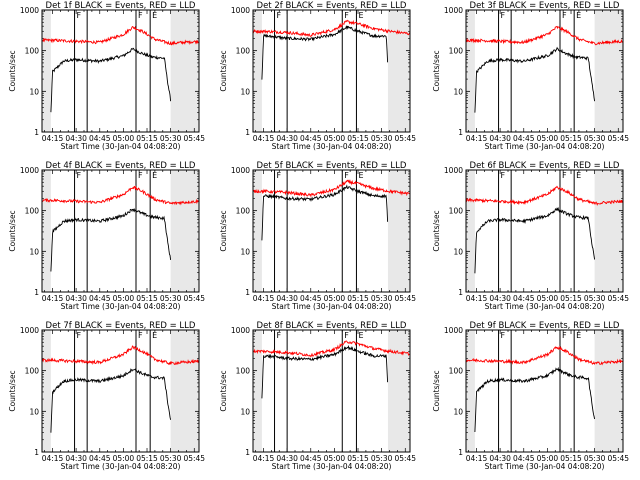  I want to click on panel-title: Det 2f BLACK = Events, RED = LLD, so click(332, 6).